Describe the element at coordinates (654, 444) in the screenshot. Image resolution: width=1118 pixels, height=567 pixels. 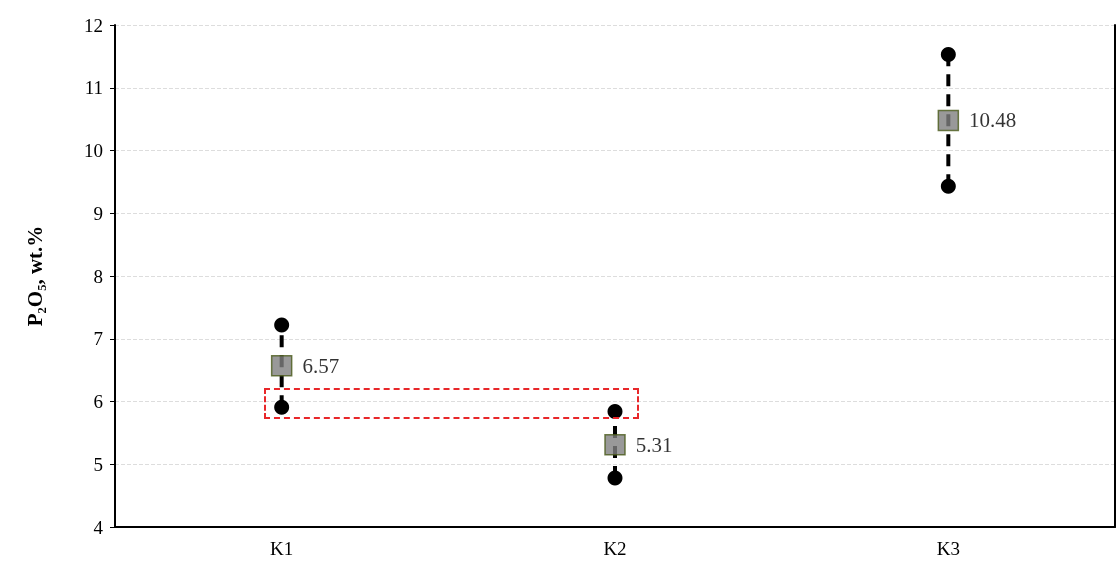
I see `data-label: 5.31` at that location.